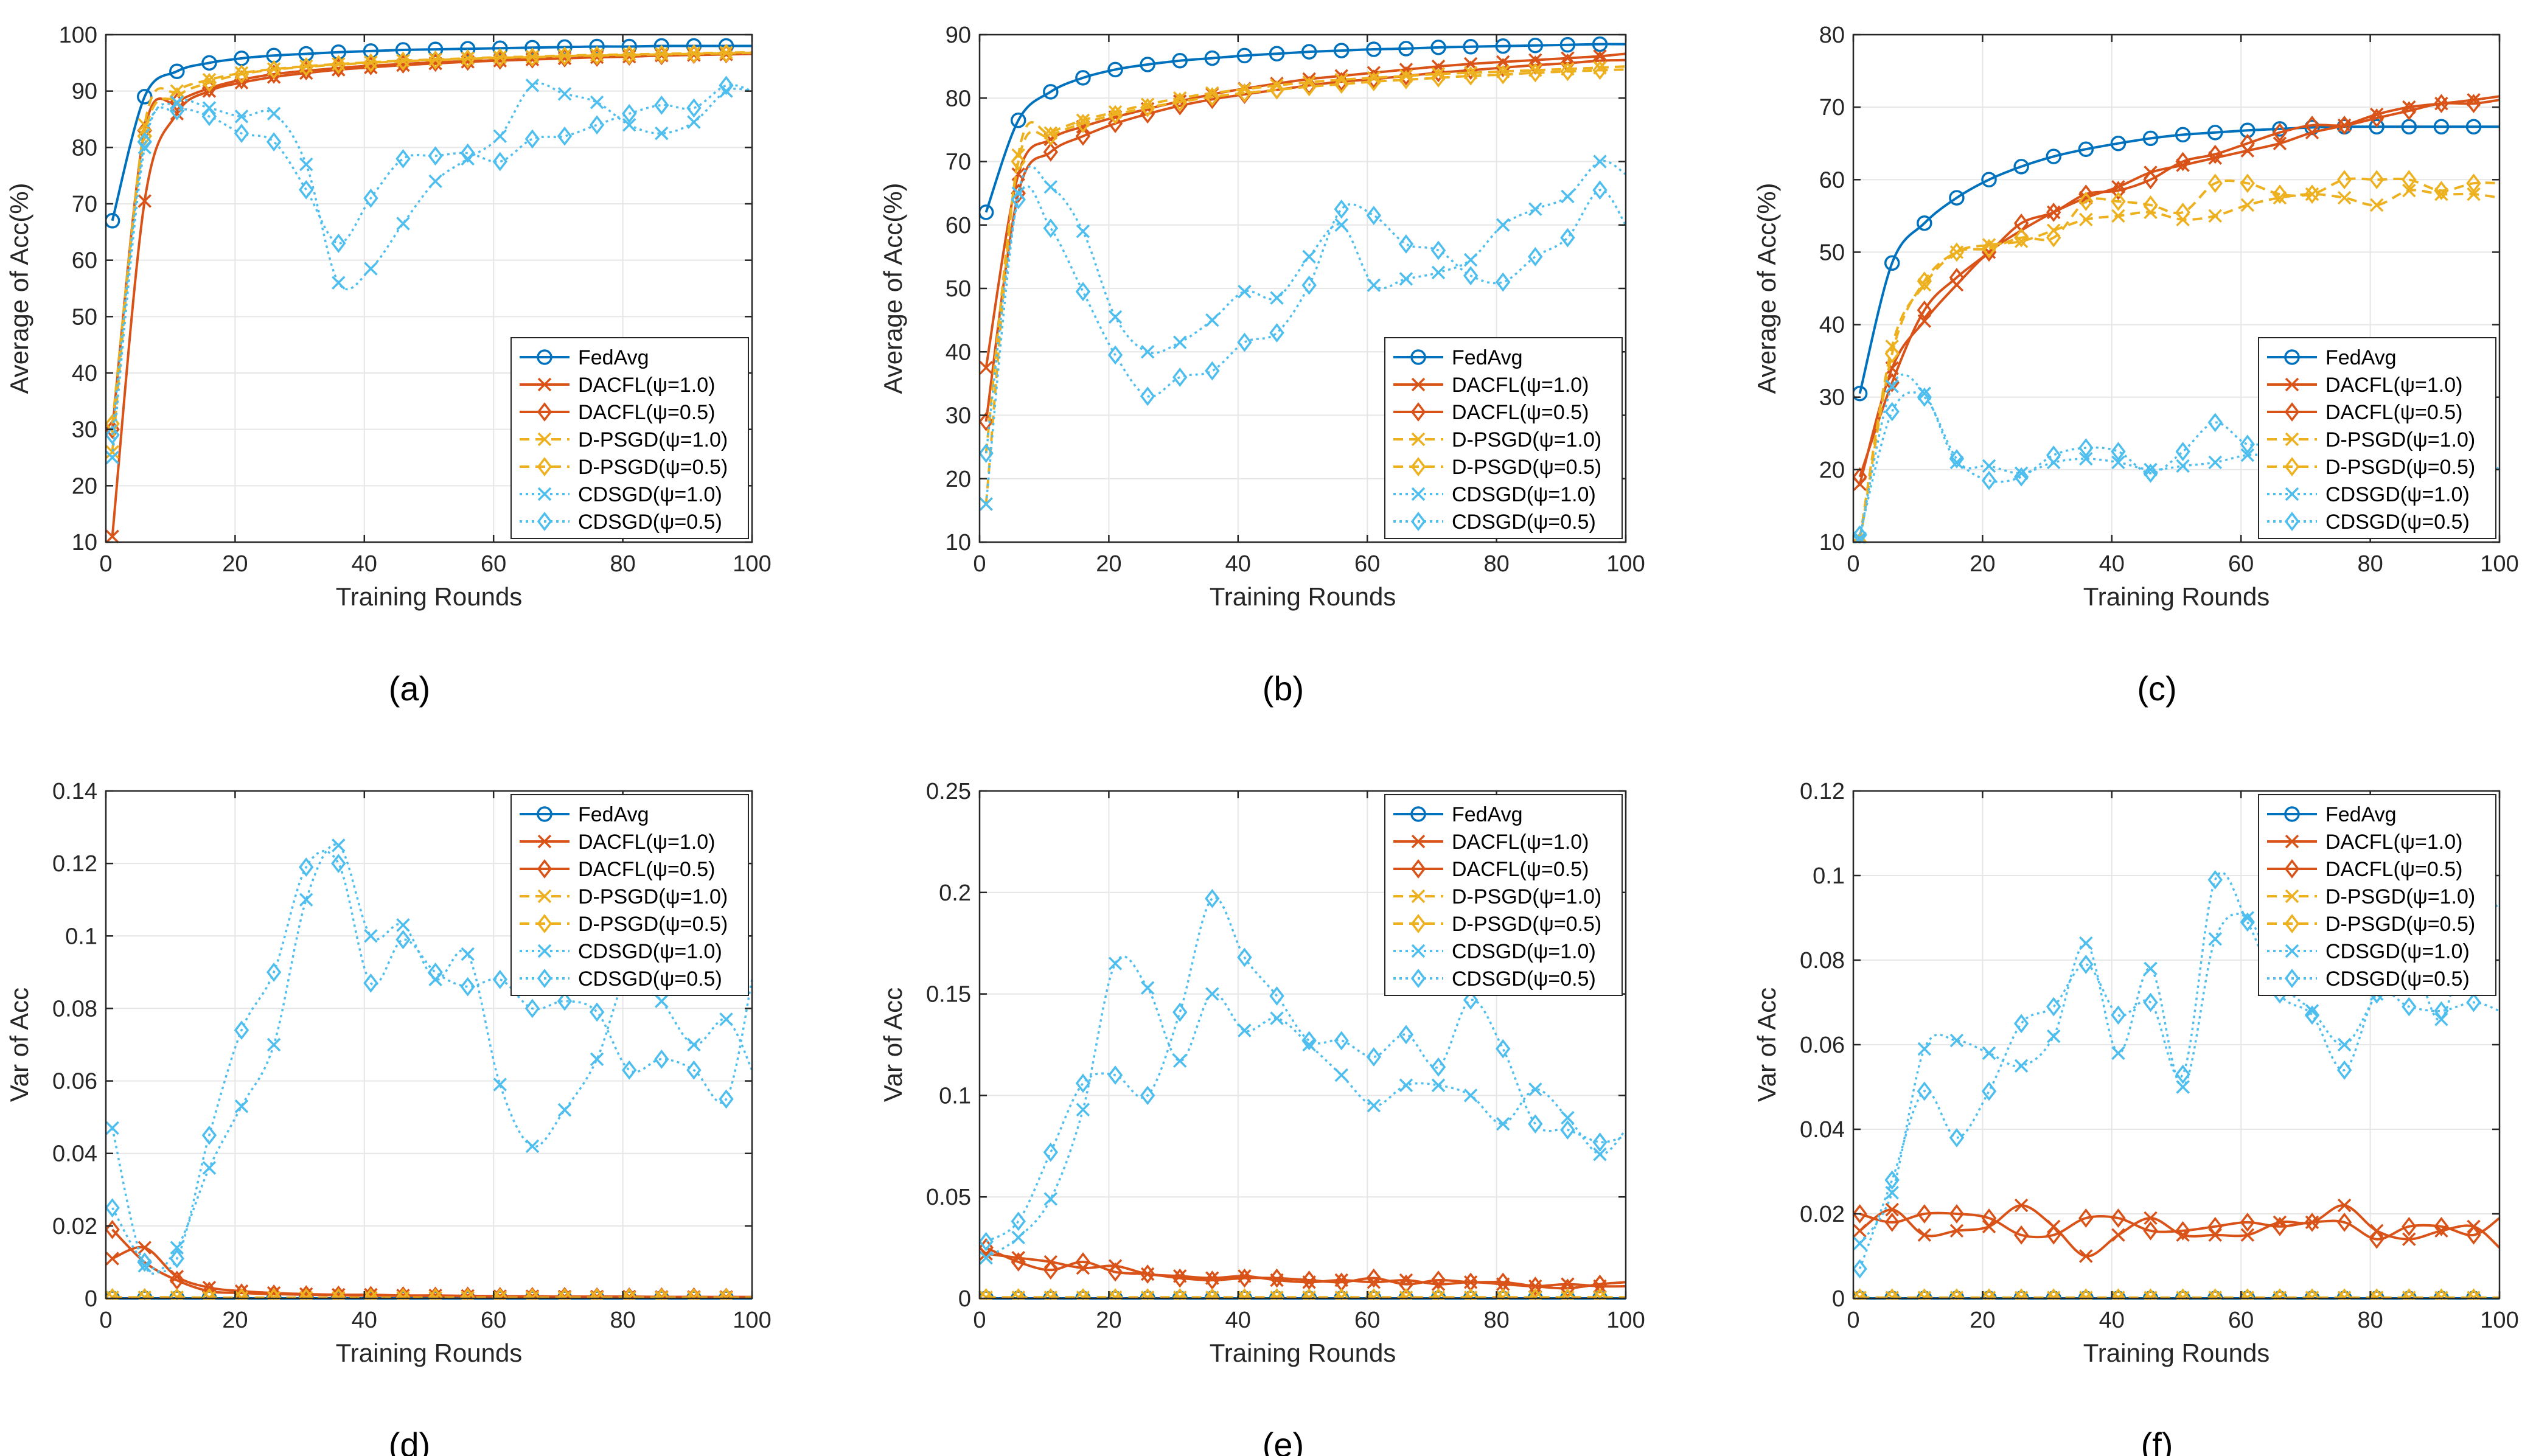 Image resolution: width=2536 pixels, height=1456 pixels. Describe the element at coordinates (1832, 398) in the screenshot. I see `y-tick-label: 30` at that location.